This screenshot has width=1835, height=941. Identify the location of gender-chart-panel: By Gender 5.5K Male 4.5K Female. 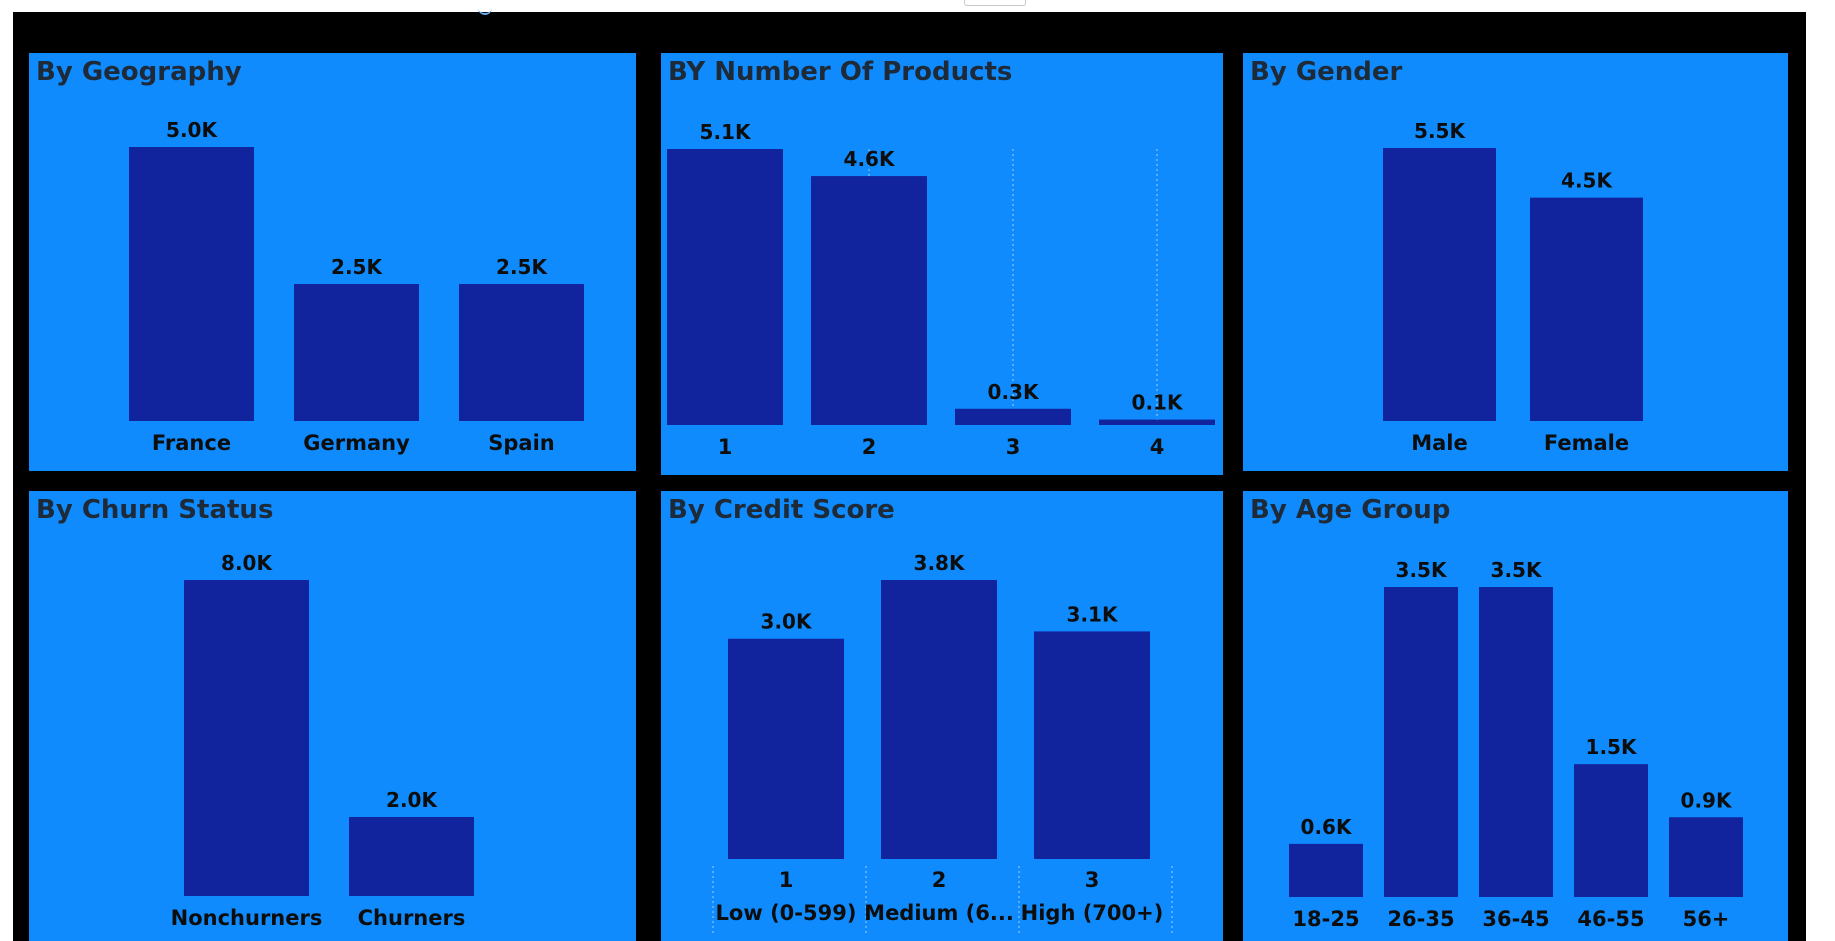
(1515, 262).